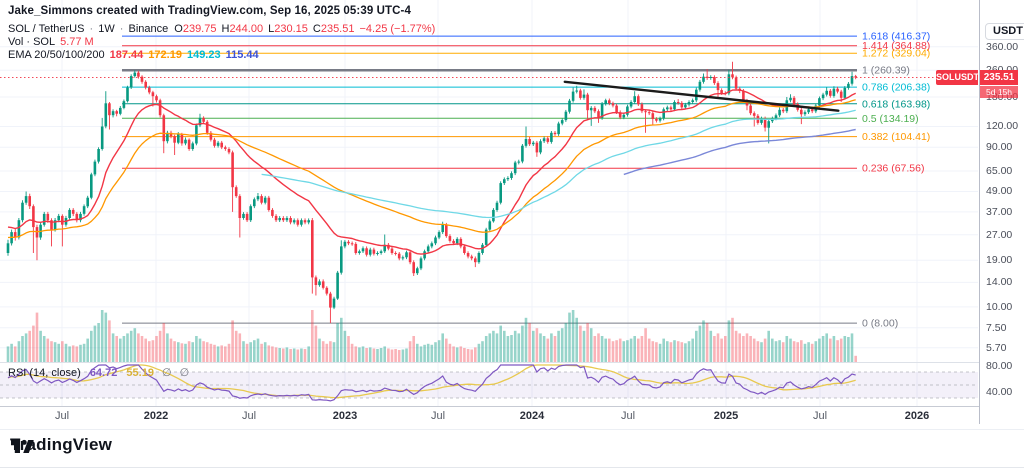 This screenshot has height=471, width=1024. What do you see at coordinates (431, 336) in the screenshot?
I see `volume-bars` at bounding box center [431, 336].